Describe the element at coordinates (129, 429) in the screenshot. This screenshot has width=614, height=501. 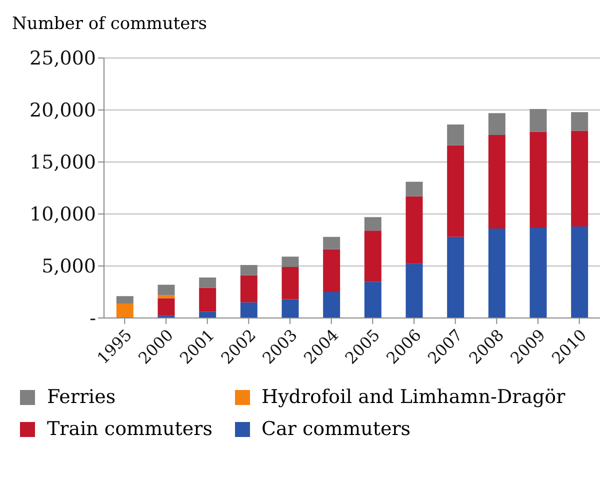
I see `legend-label: Train commuters` at that location.